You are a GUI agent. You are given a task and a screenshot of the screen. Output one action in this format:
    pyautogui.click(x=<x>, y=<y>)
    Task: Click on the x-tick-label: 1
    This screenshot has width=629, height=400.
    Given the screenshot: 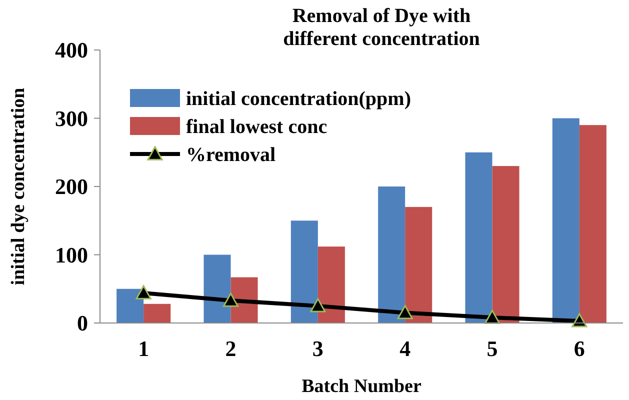 What is the action you would take?
    pyautogui.click(x=144, y=348)
    